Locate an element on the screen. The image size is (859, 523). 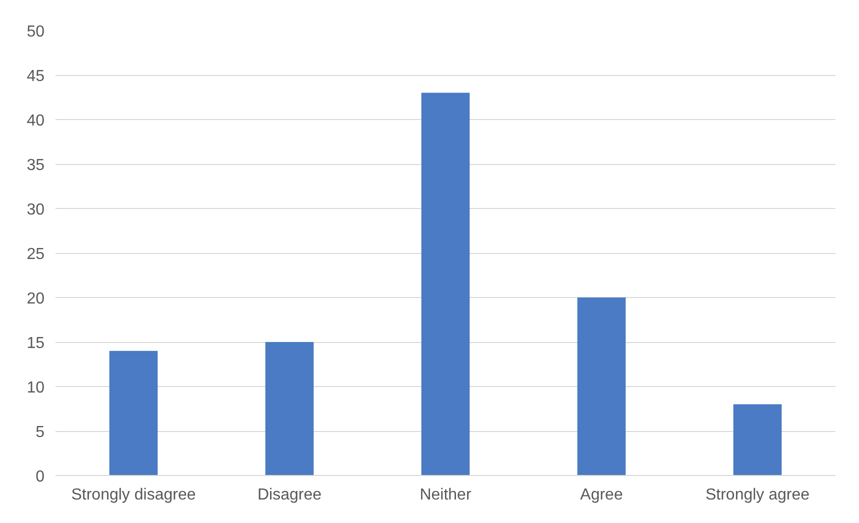
x-tick-label: Agree is located at coordinates (601, 495).